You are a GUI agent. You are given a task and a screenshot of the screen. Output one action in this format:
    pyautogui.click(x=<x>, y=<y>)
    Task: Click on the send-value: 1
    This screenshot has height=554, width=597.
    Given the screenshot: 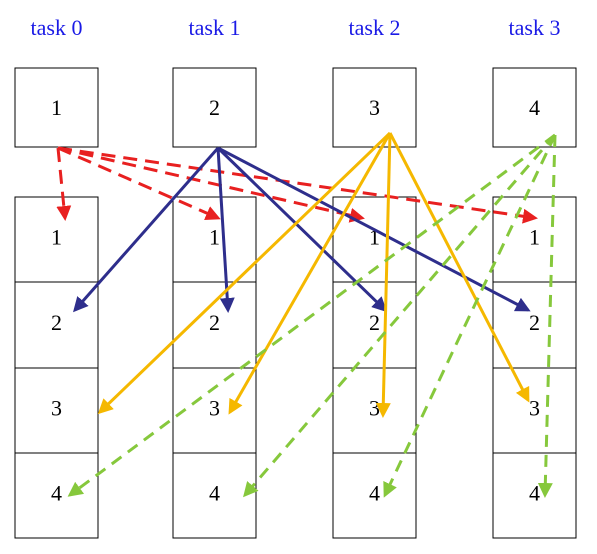 What is the action you would take?
    pyautogui.click(x=56, y=107)
    